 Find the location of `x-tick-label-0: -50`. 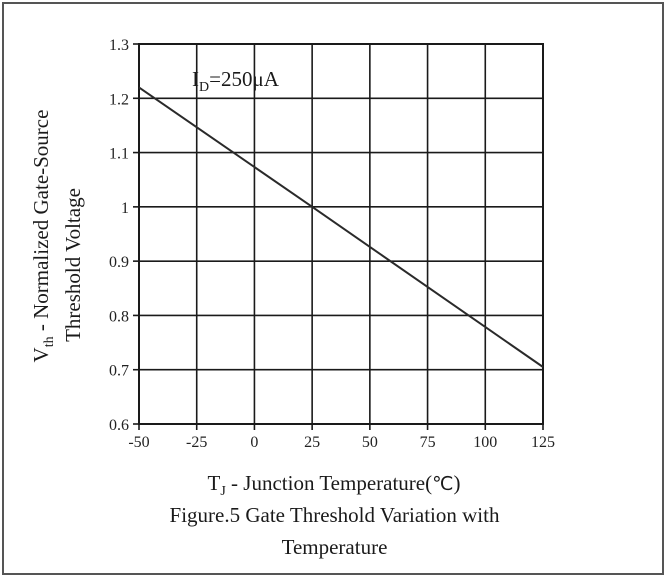

x-tick-label-0: -50 is located at coordinates (138, 442).